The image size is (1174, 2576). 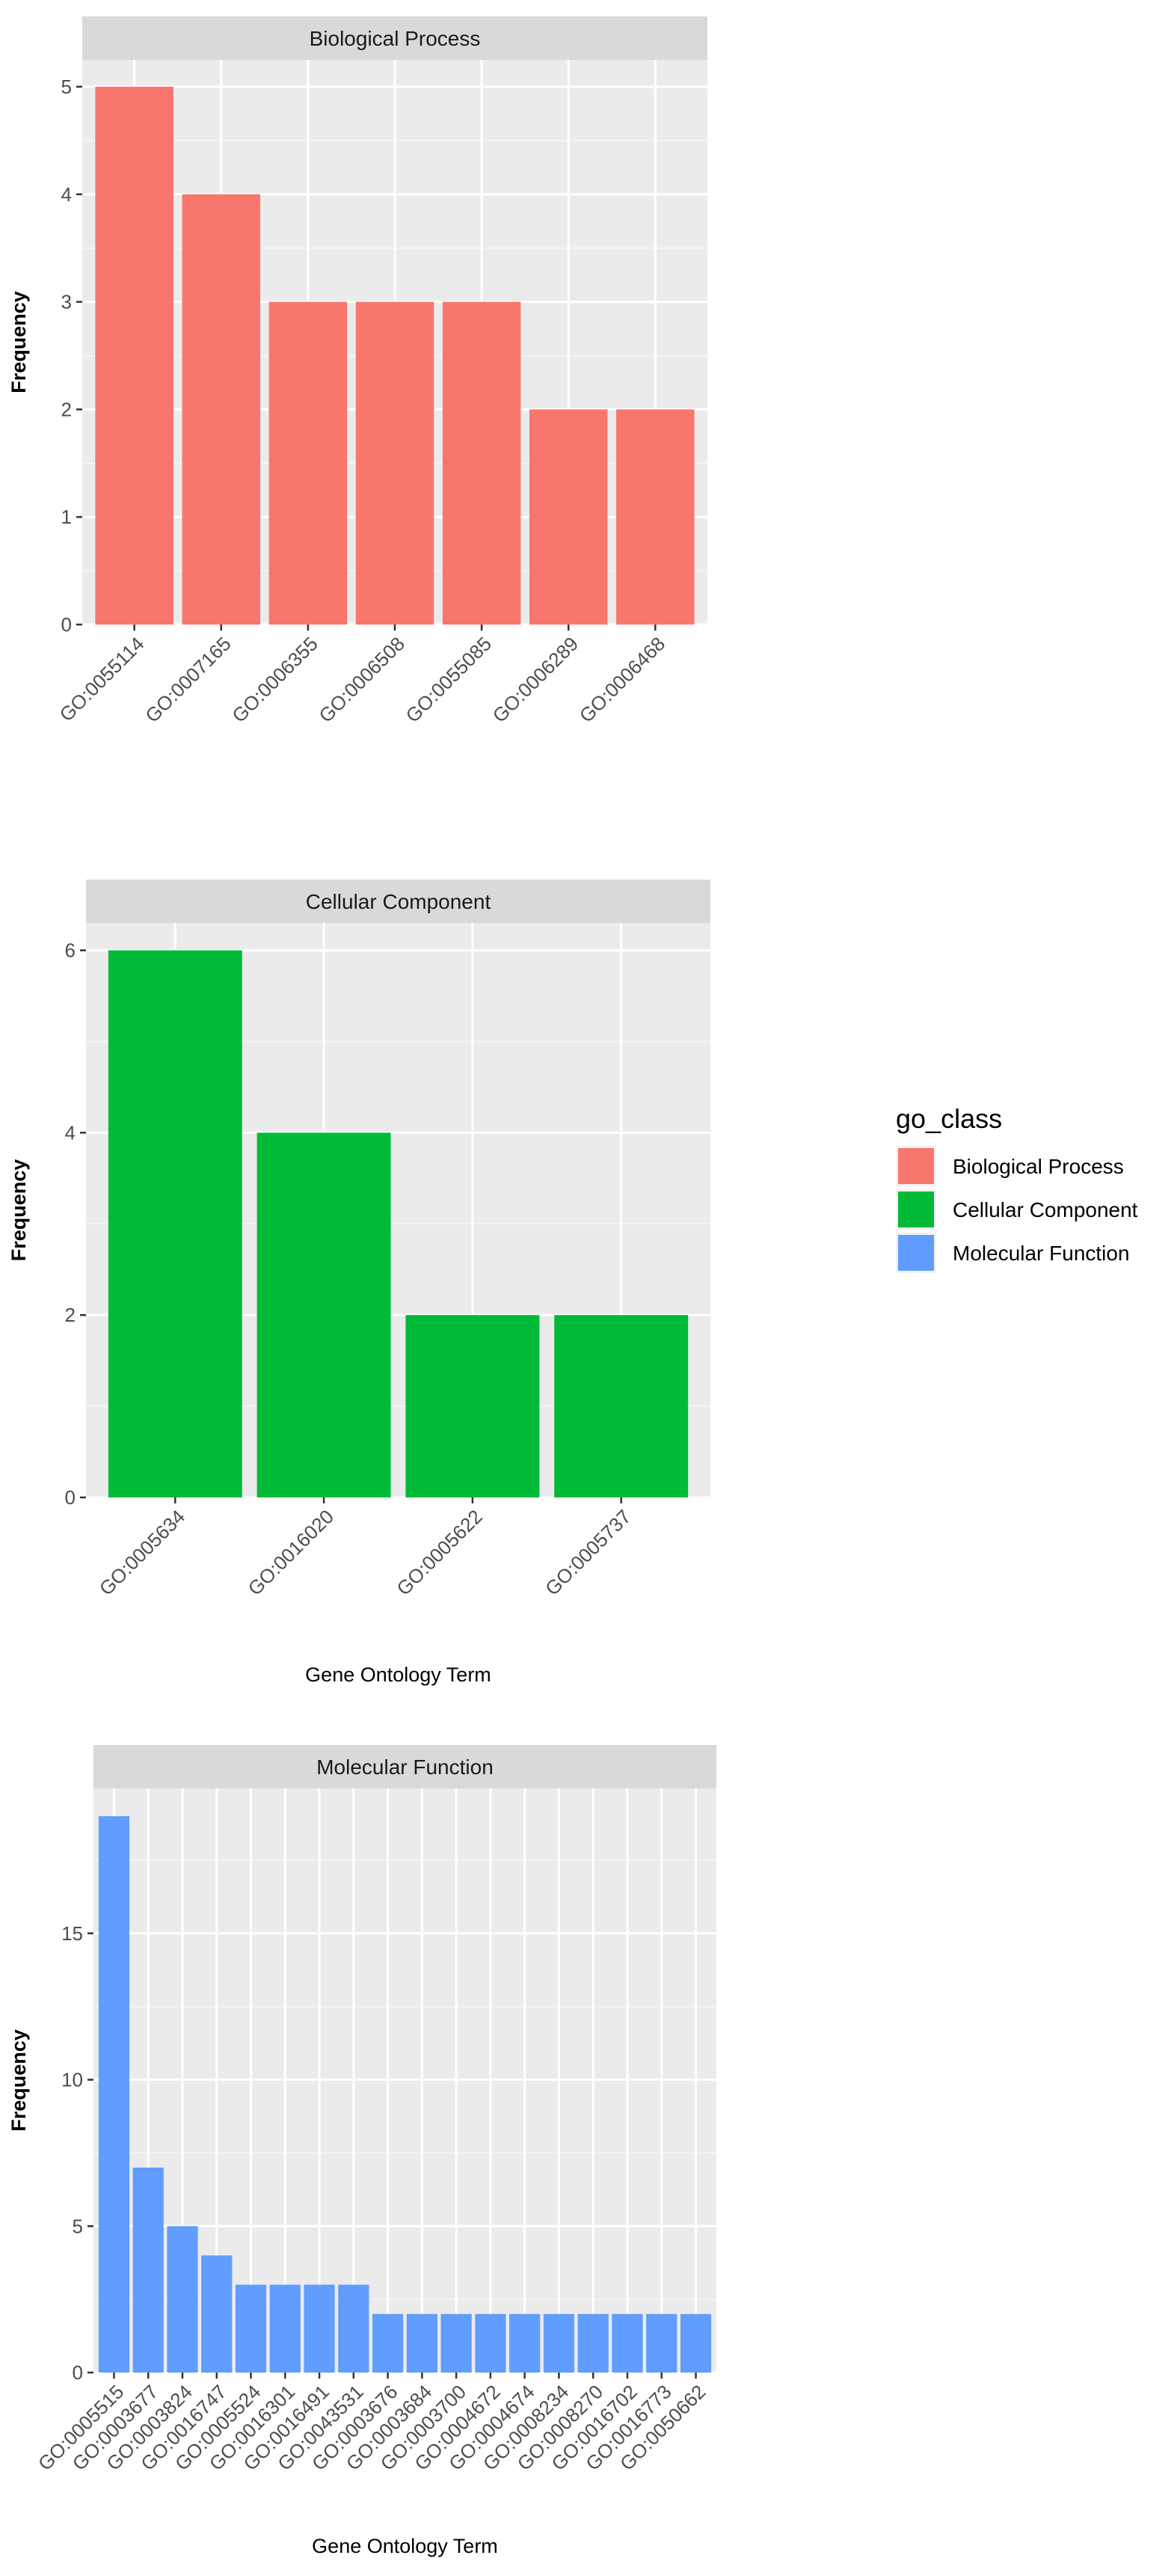 What do you see at coordinates (101, 679) in the screenshot?
I see `x-tick-label: GO:0055114` at bounding box center [101, 679].